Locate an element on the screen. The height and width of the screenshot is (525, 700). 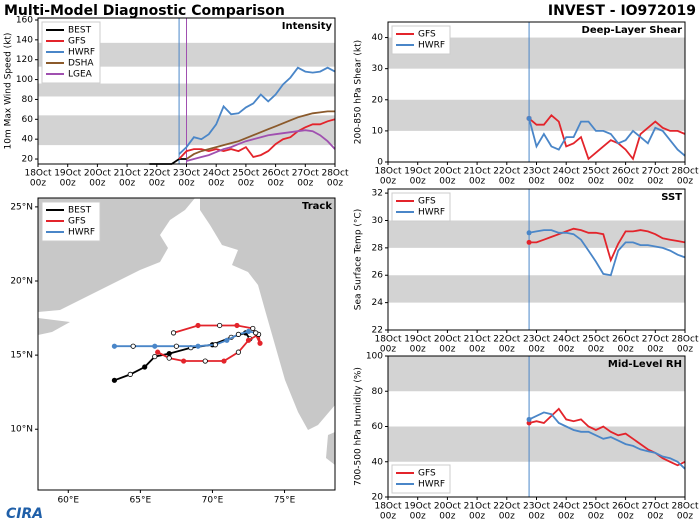
land-india is located at coordinates (267, 314).